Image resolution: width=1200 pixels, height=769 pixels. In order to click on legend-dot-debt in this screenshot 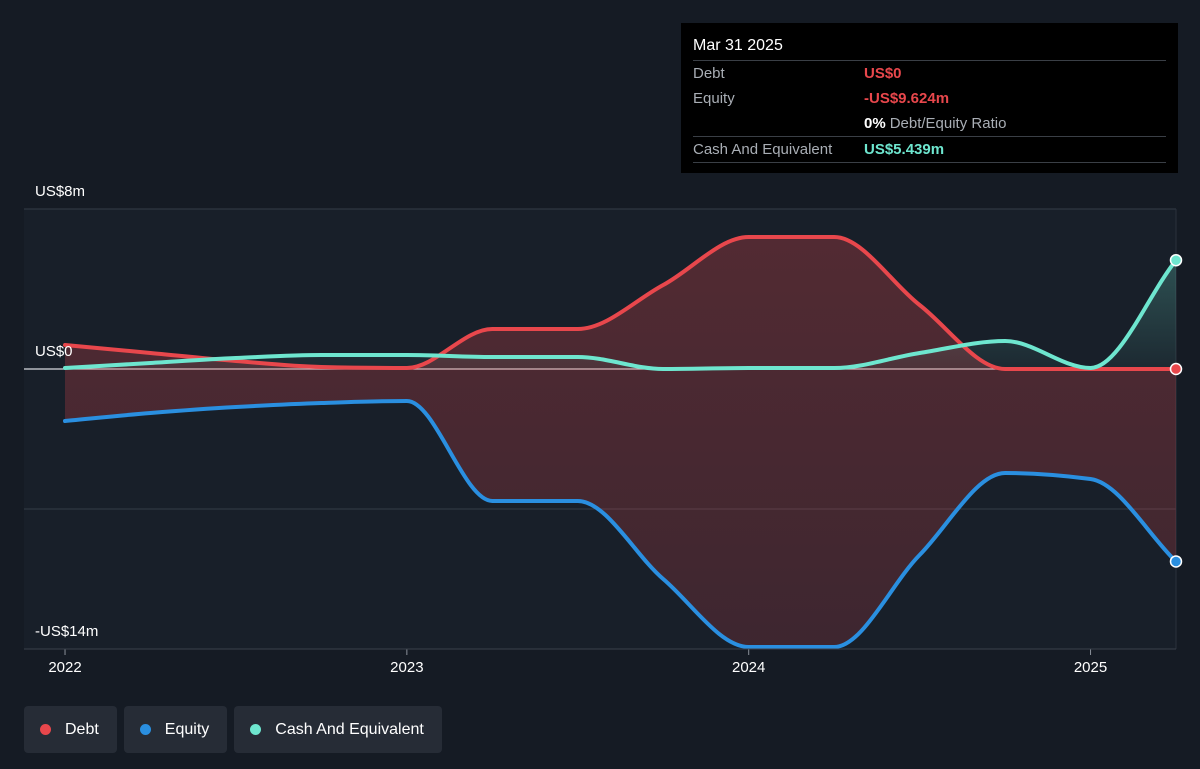, I will do `click(45, 729)`.